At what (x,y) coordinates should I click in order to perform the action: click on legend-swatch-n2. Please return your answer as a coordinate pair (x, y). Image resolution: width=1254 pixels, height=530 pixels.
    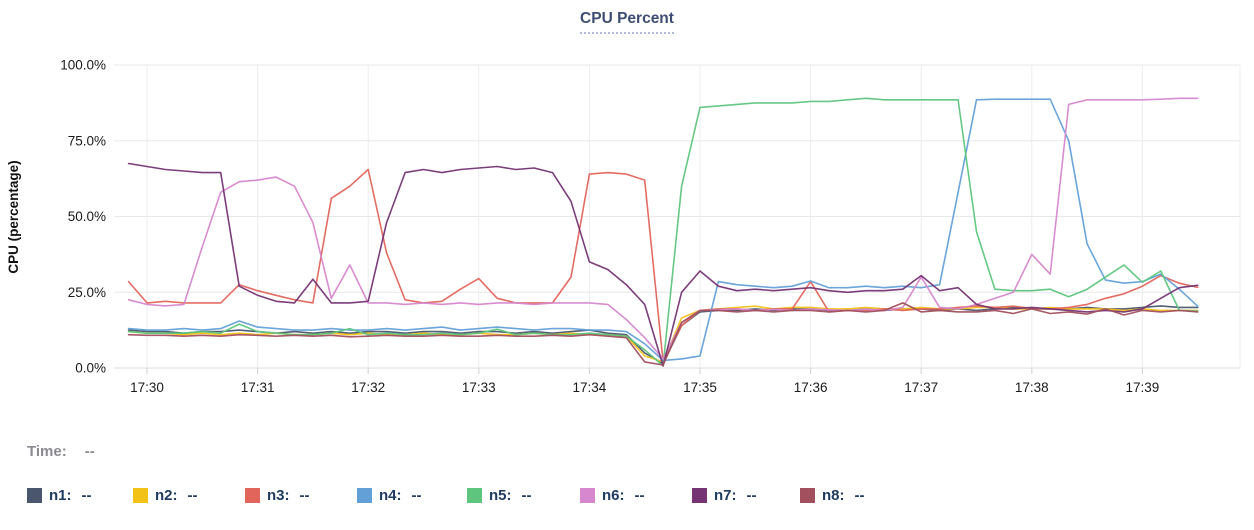
    Looking at the image, I should click on (140, 495).